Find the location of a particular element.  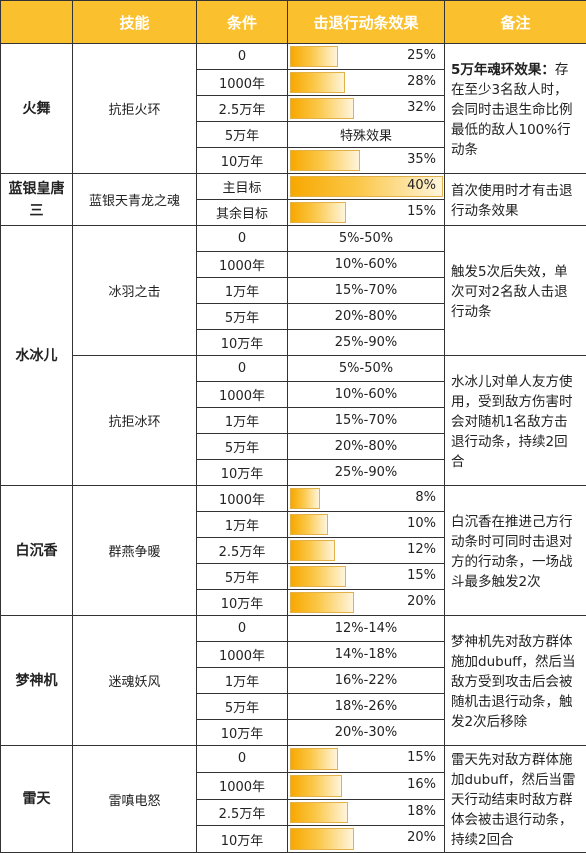

note-cell: 首次使用时才有击退行动条效果 is located at coordinates (515, 200).